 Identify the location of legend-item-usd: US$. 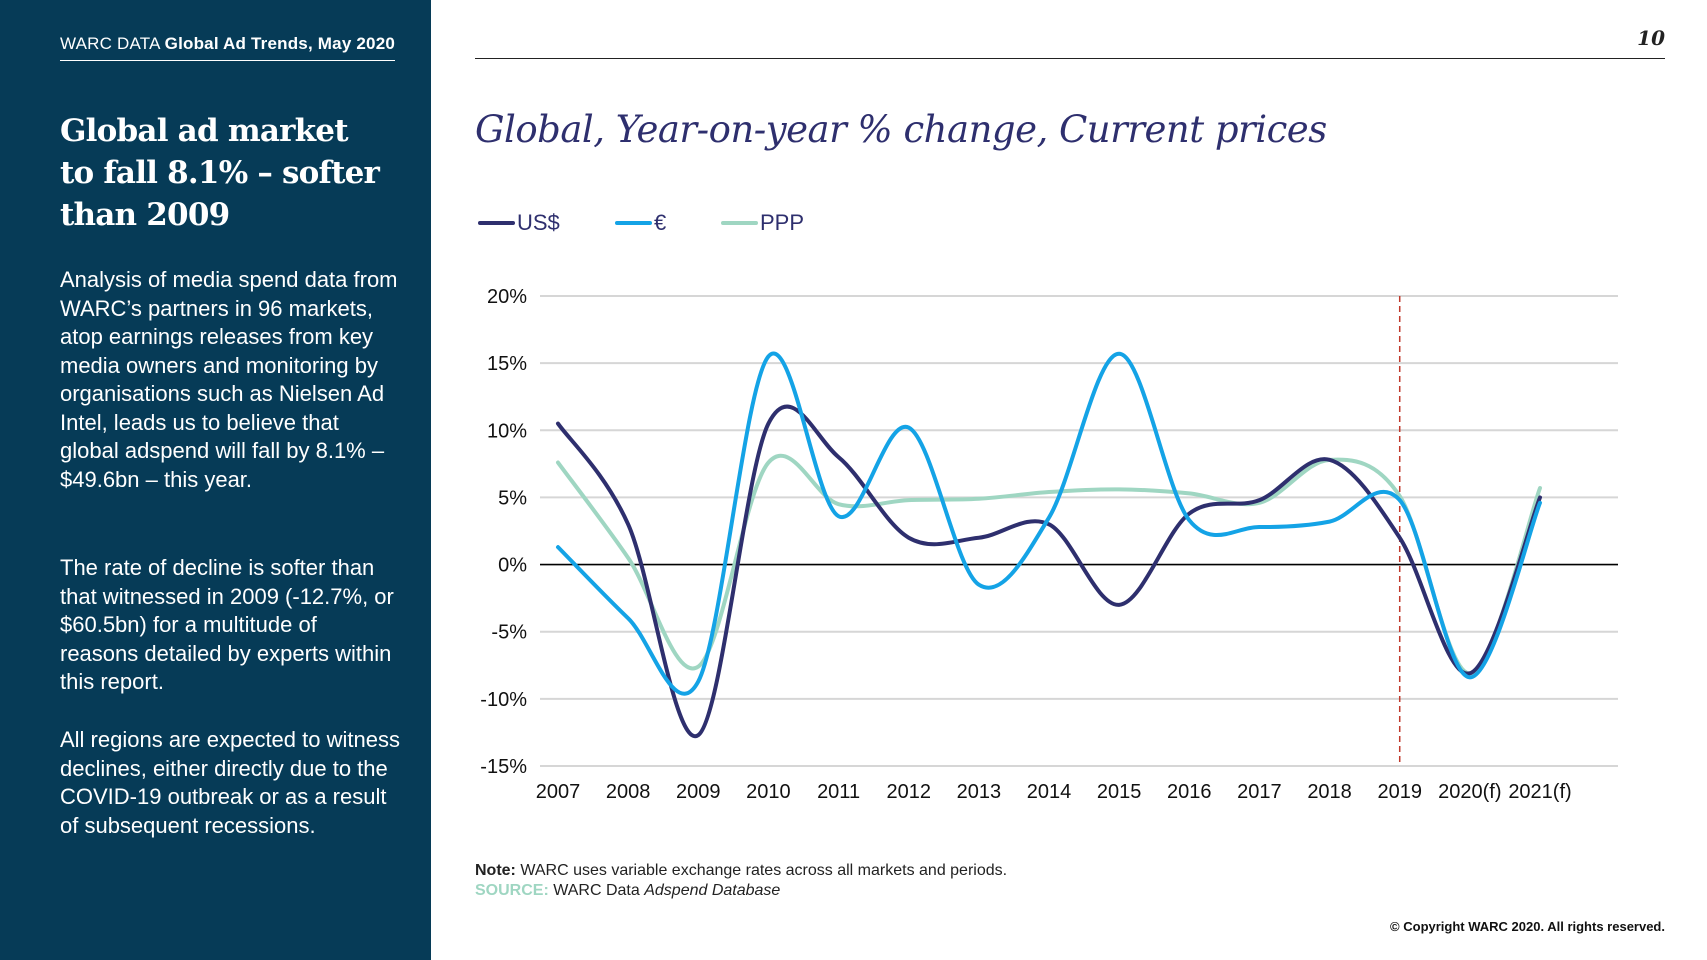
(519, 223).